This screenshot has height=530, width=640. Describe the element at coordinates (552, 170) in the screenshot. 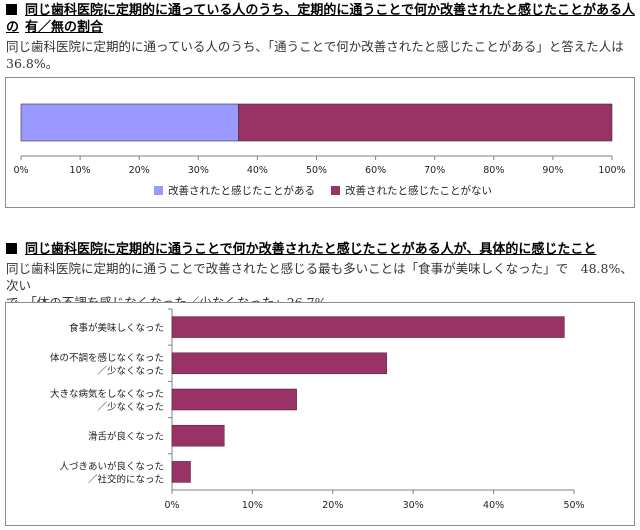

I see `chart1-x-tick-label: 90%` at that location.